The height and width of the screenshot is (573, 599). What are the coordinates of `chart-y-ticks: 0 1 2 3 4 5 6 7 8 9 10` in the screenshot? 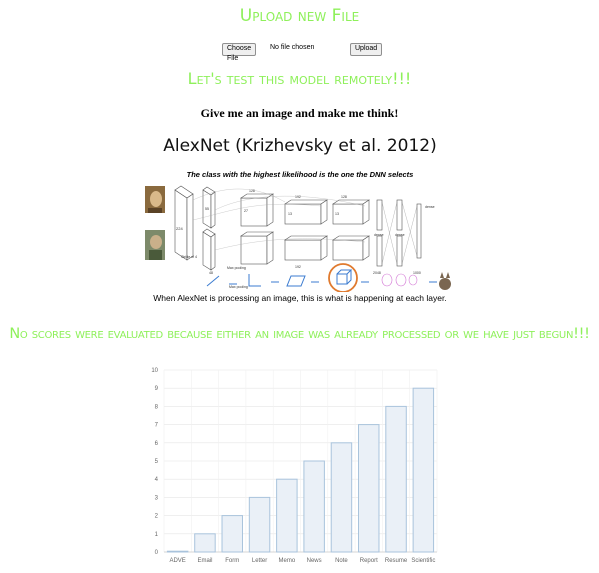 It's located at (154, 462).